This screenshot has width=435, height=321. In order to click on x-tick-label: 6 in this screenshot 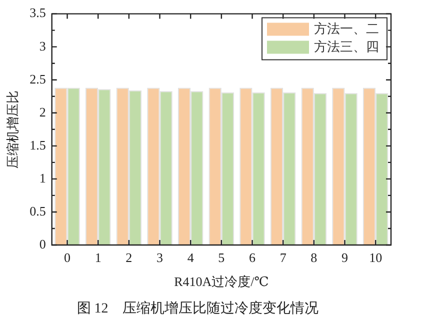, I will do `click(252, 258)`.